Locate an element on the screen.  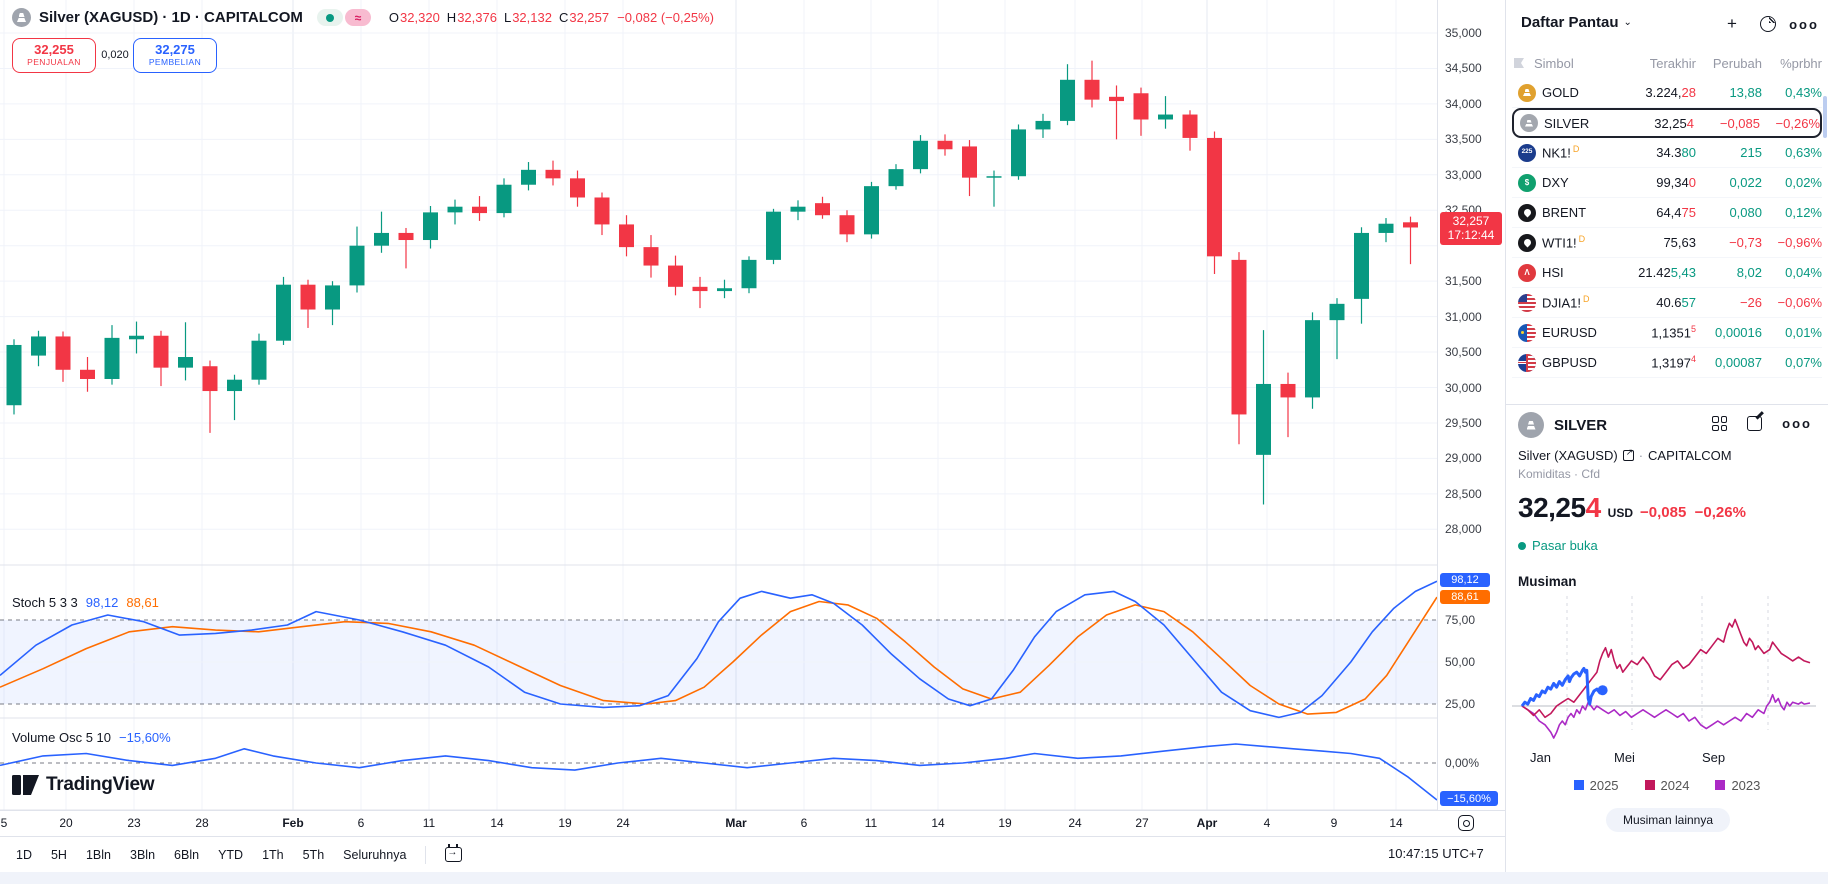
col-change: Perubah is located at coordinates (1737, 63).